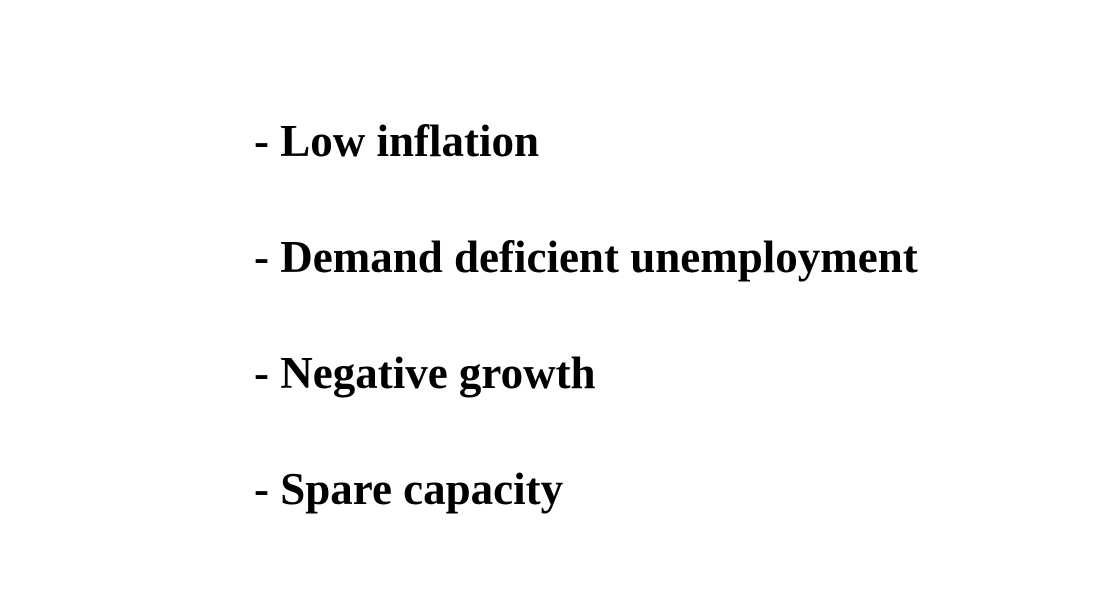 The width and height of the screenshot is (1115, 600). I want to click on bullet-demand-deficient-unemployment: - Demand deficient unemployment, so click(586, 257).